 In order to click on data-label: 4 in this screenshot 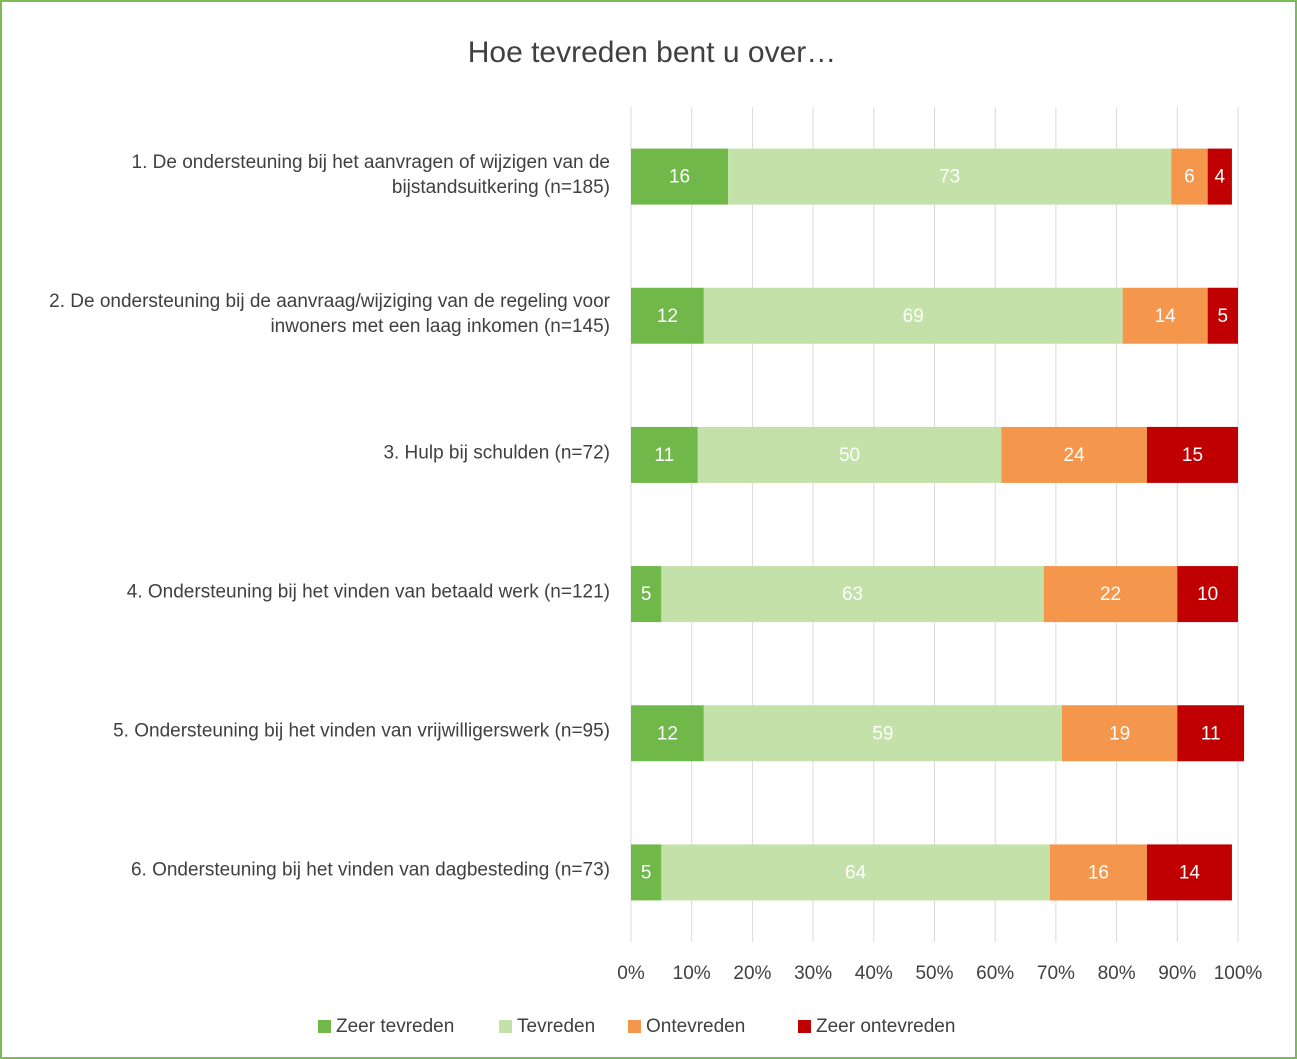, I will do `click(1220, 177)`.